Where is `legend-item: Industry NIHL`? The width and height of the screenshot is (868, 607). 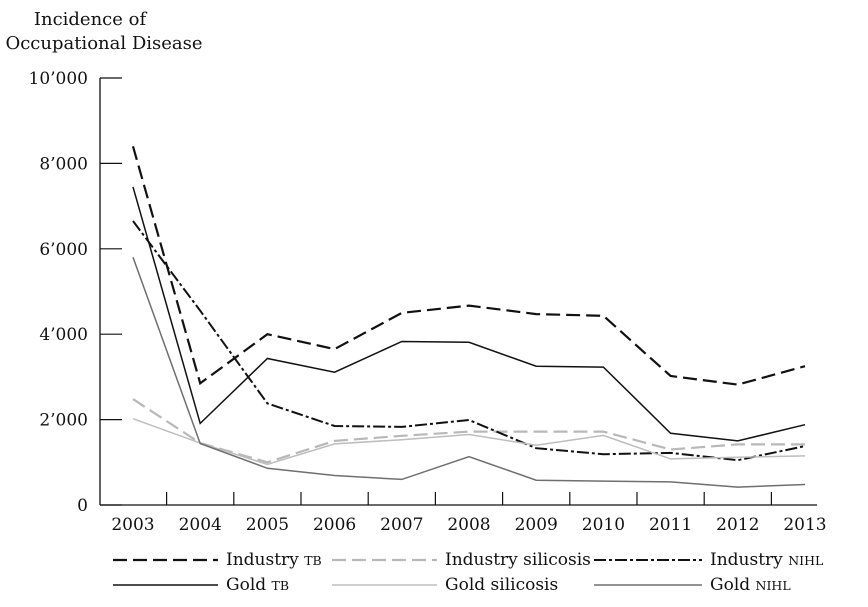
legend-item: Industry NIHL is located at coordinates (708, 560).